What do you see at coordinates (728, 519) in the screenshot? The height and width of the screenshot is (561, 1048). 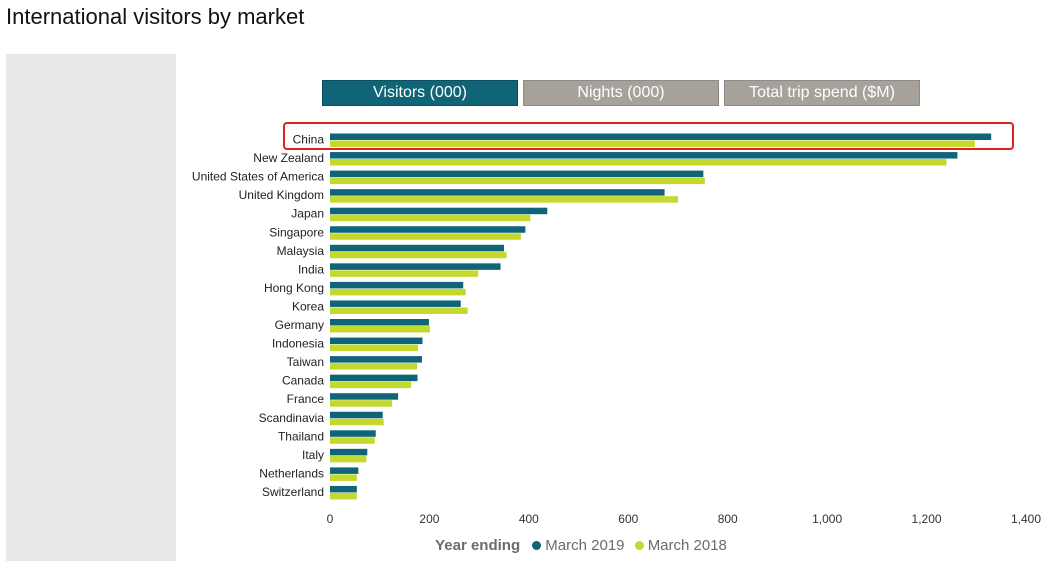 I see `x-tick-label-800: 800` at bounding box center [728, 519].